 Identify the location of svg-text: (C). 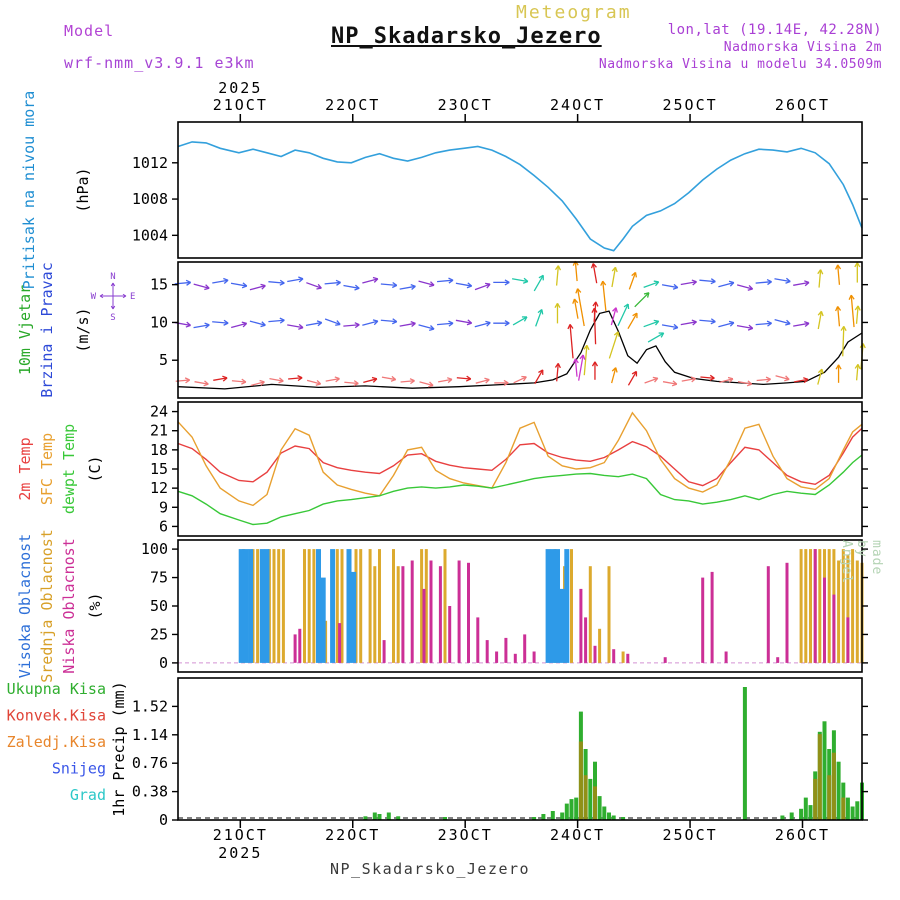
(95, 468).